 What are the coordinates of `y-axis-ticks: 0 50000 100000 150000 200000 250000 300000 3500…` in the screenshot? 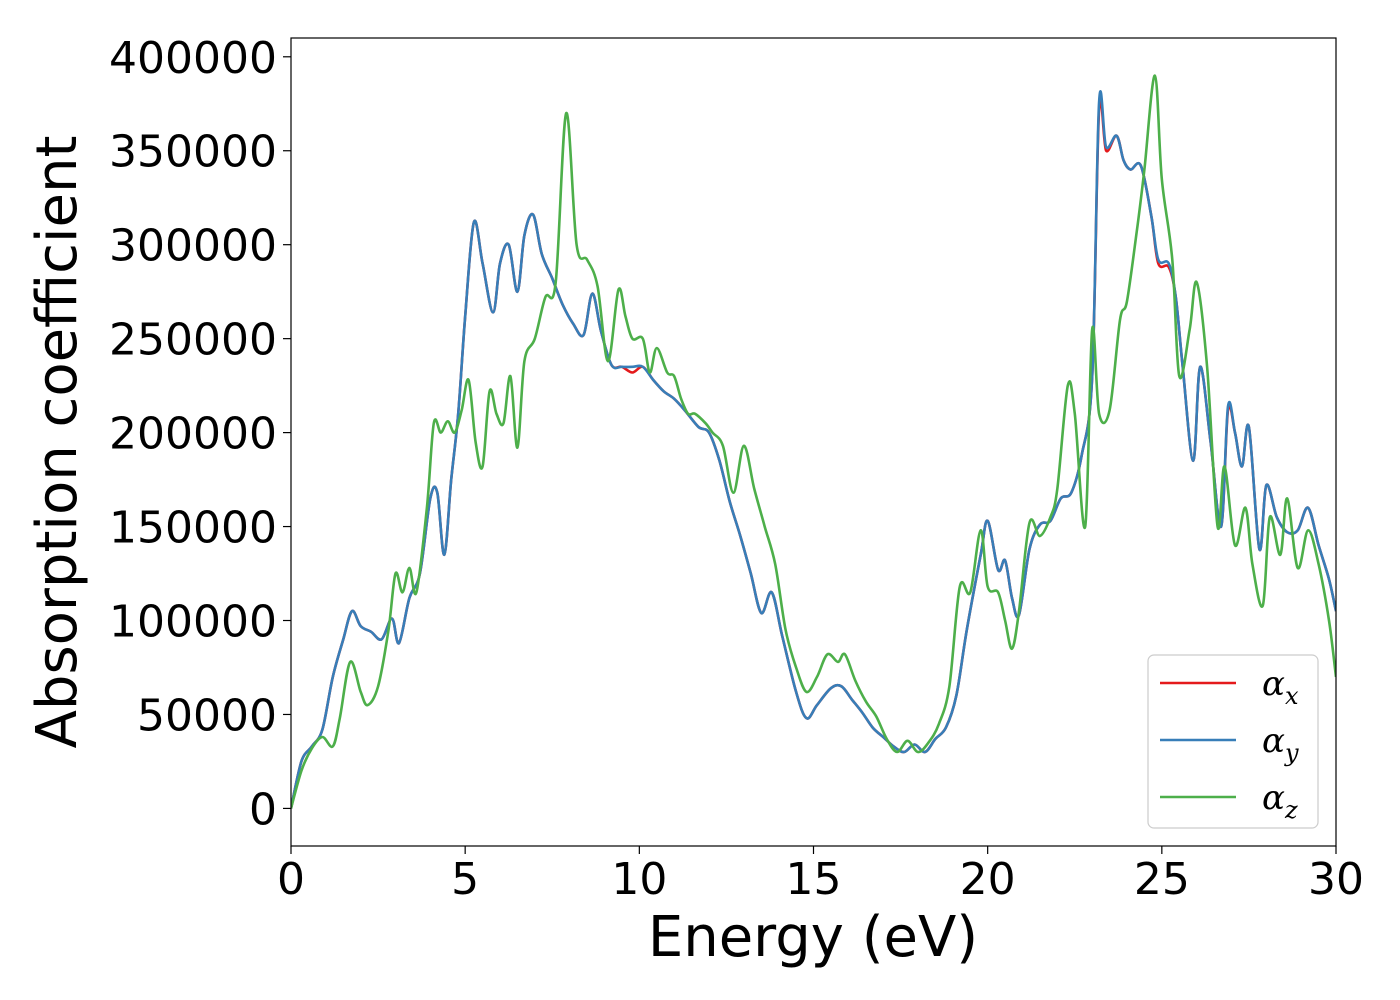 It's located at (200, 434).